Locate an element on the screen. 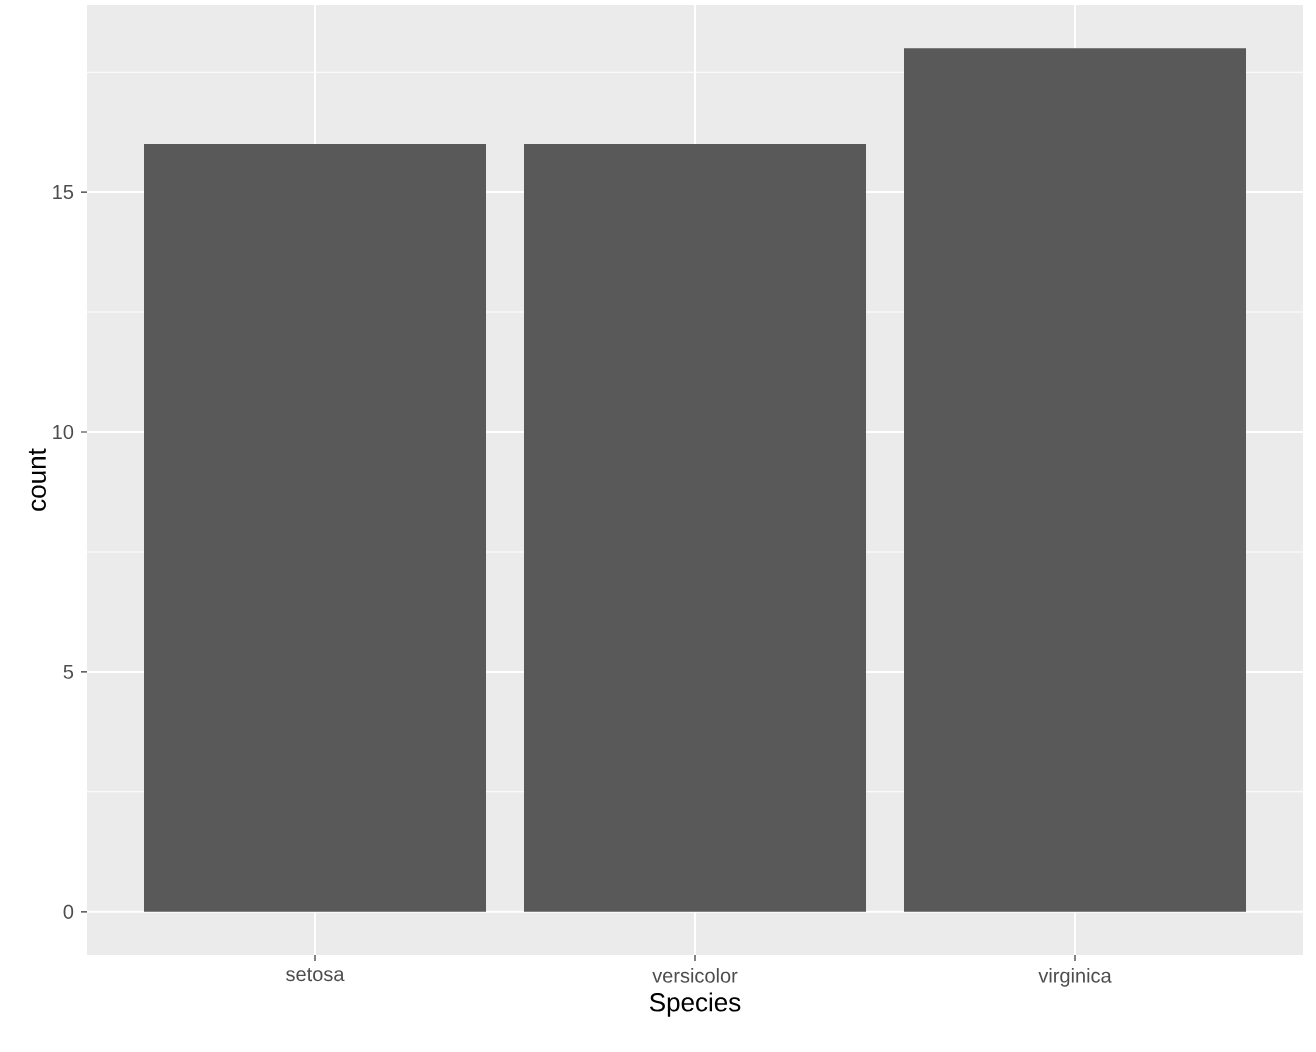 The height and width of the screenshot is (1052, 1316). x-tick-label: virginica is located at coordinates (1075, 977).